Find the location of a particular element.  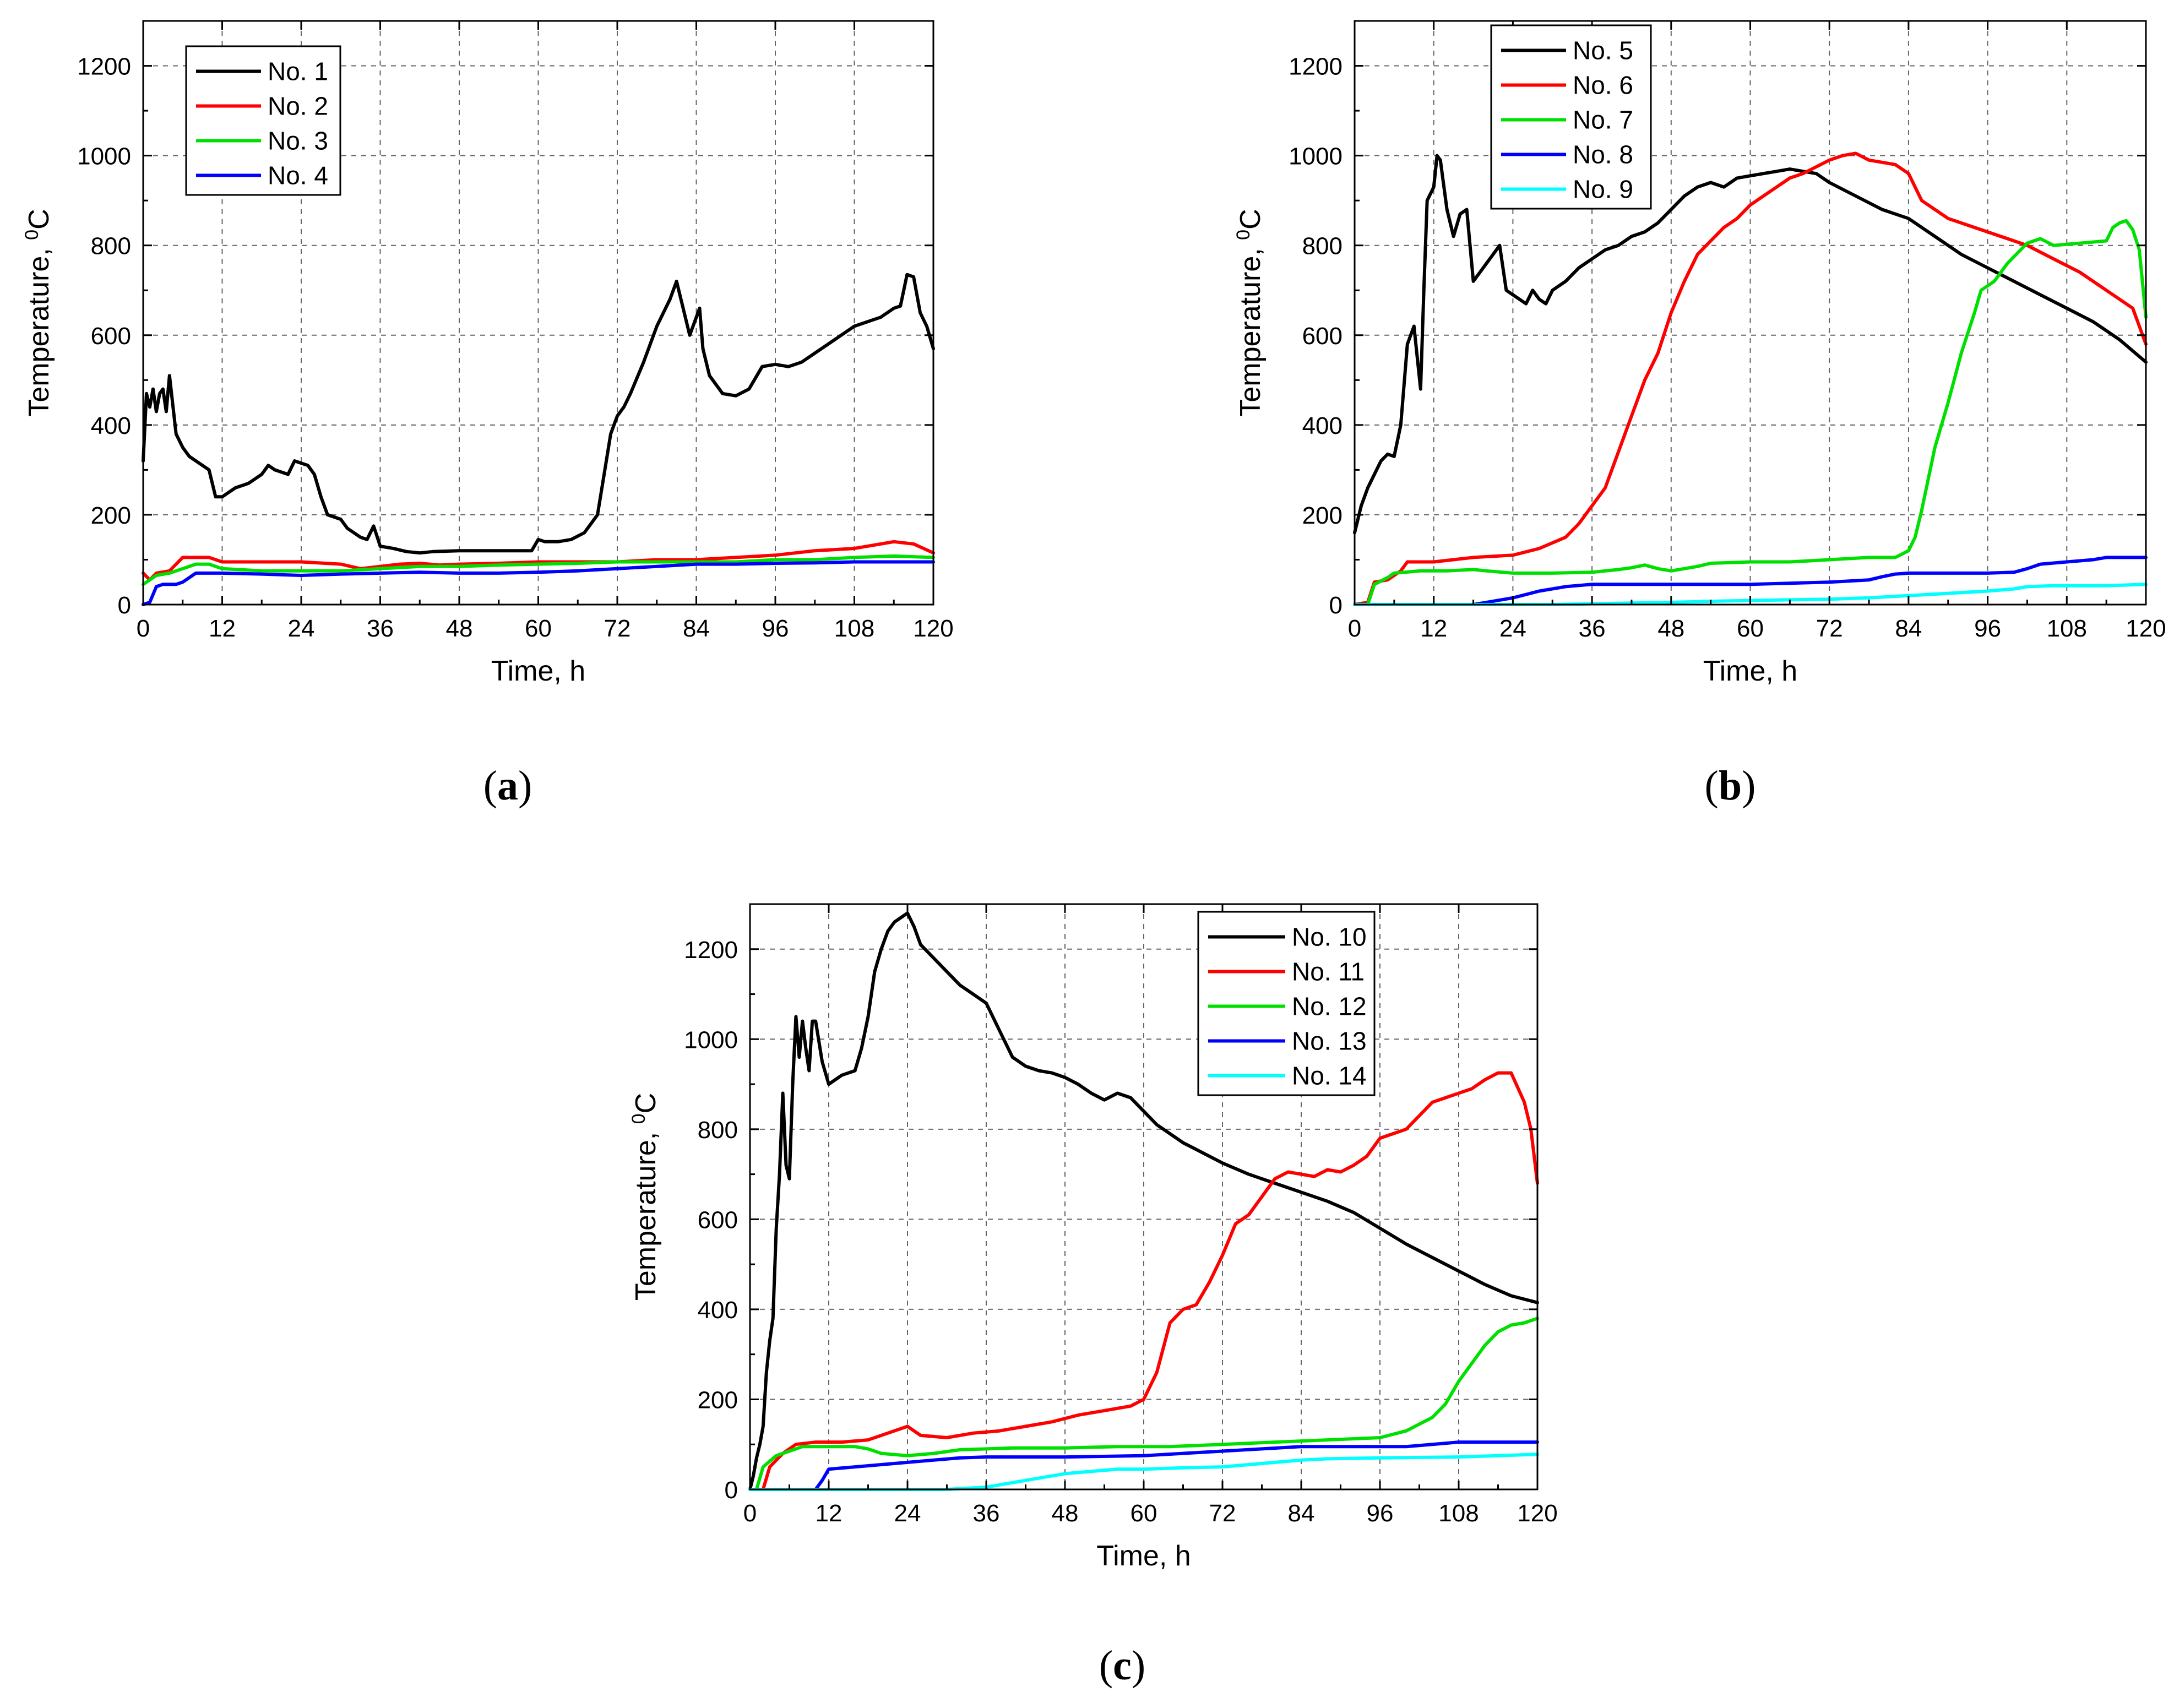

legend-label: No. 9 is located at coordinates (1603, 189).